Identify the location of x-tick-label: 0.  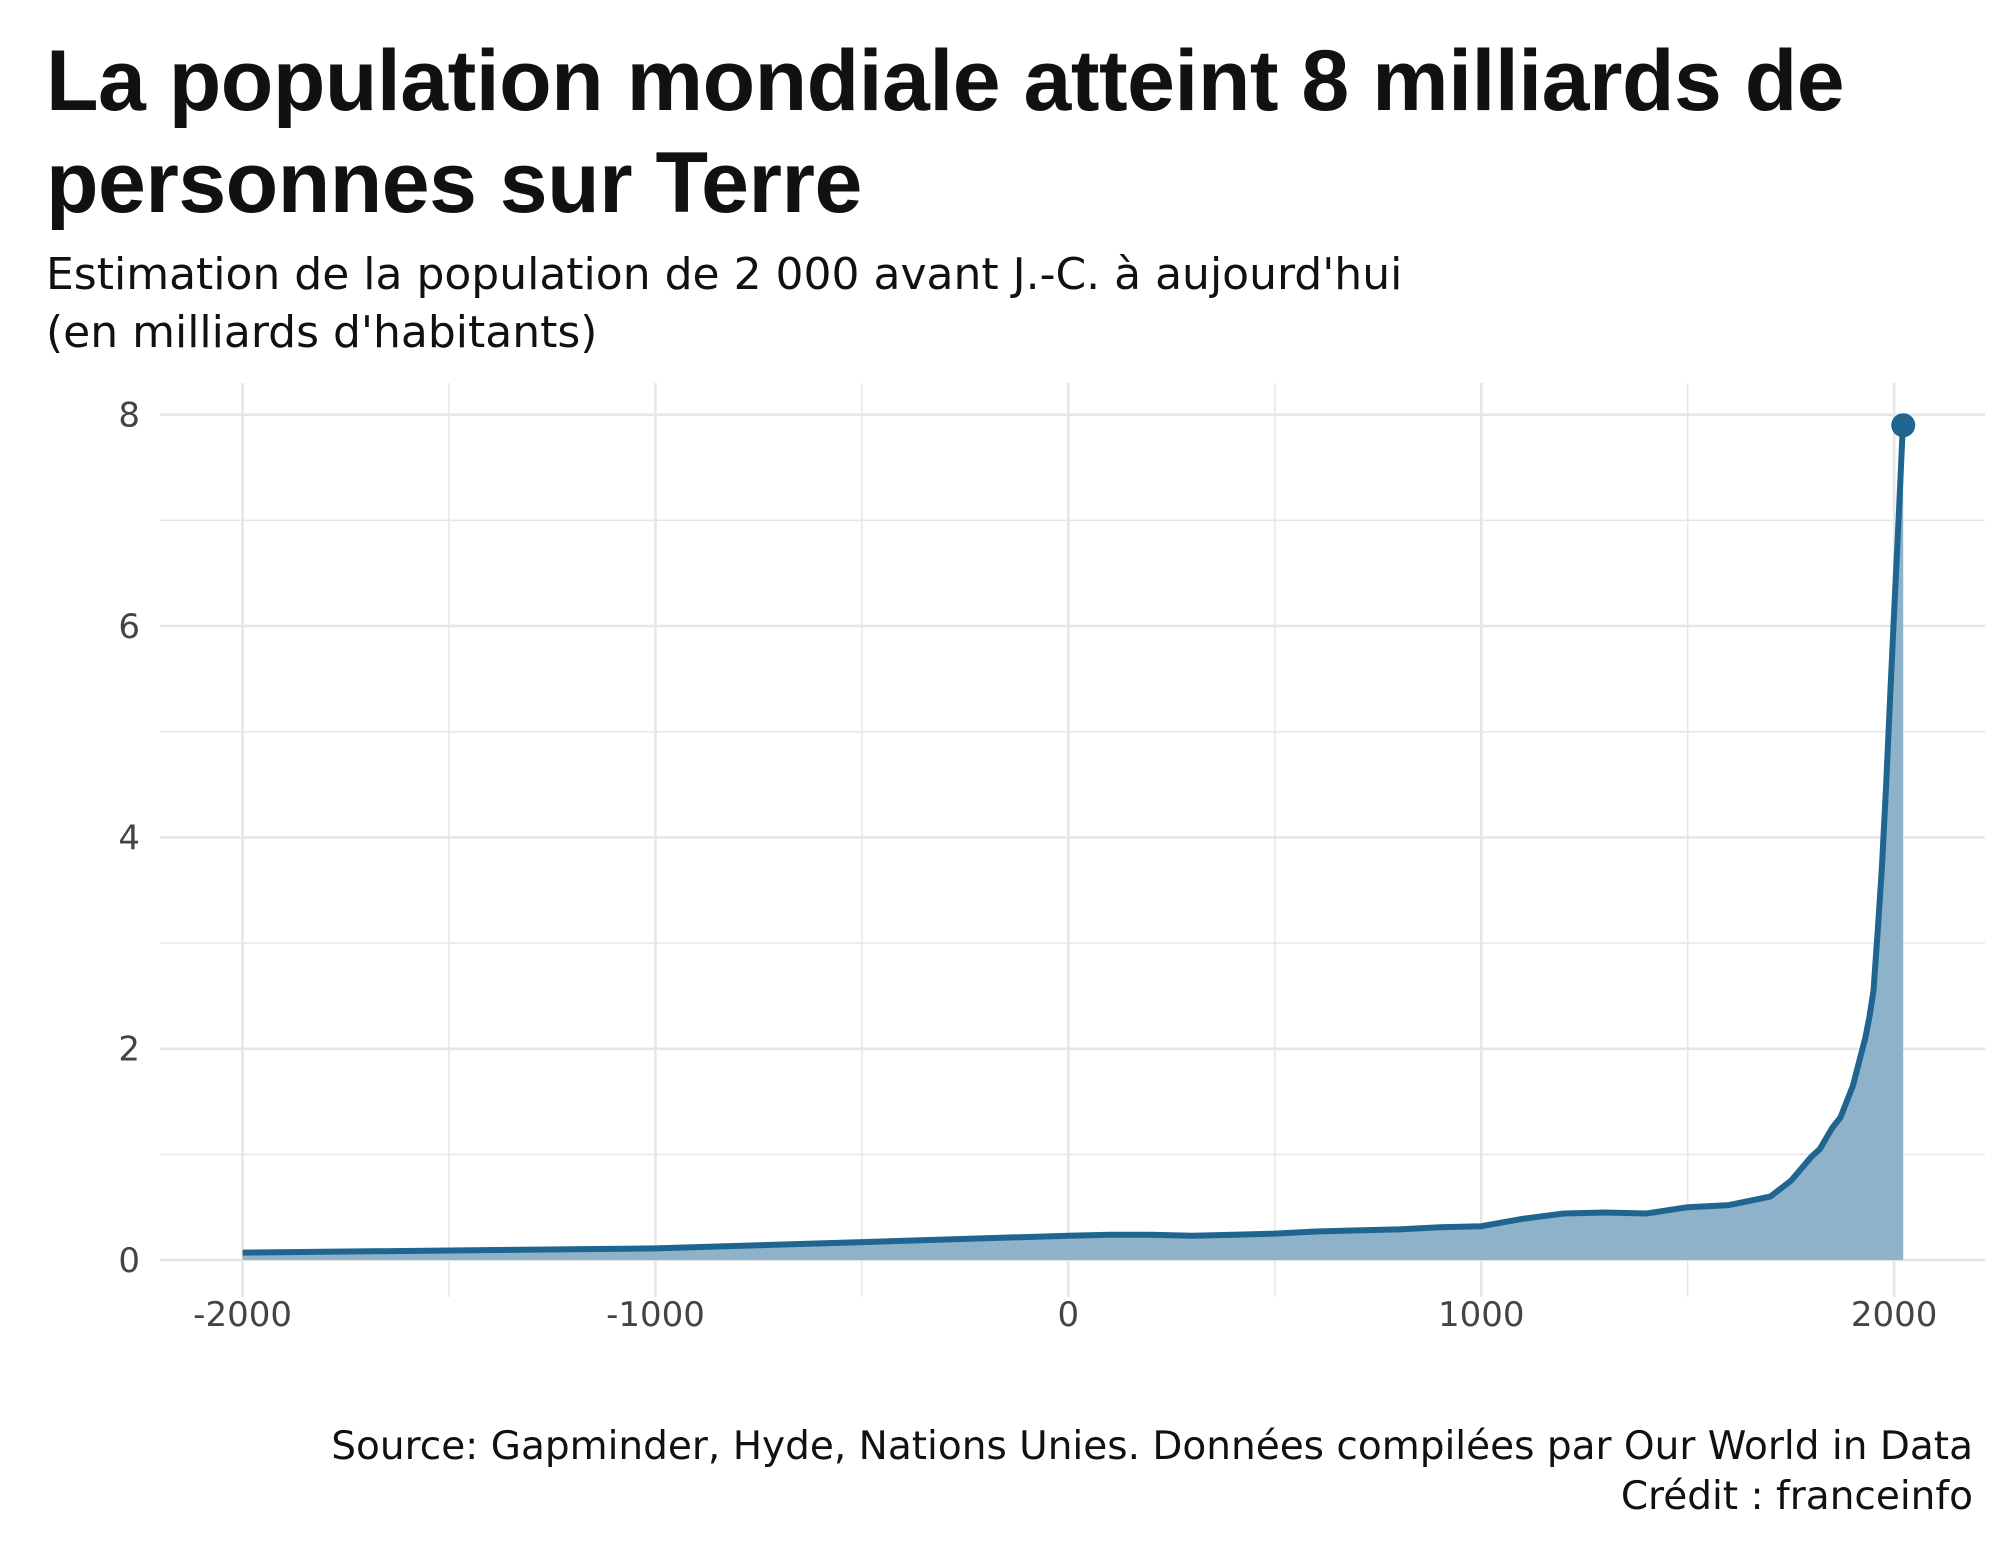
(1069, 1315).